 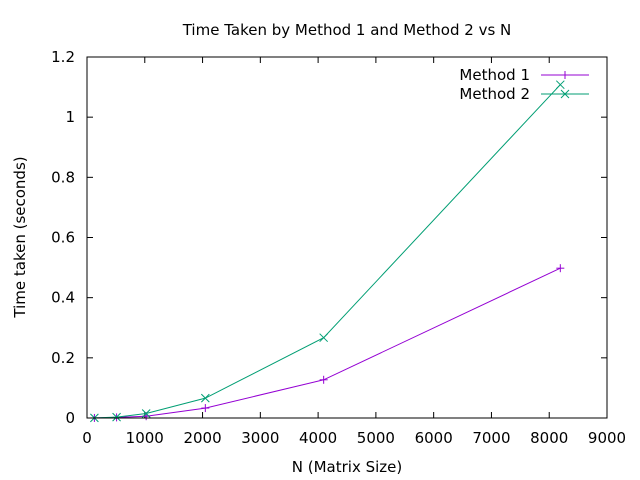 What do you see at coordinates (63, 177) in the screenshot?
I see `y-tick-label: 0.8` at bounding box center [63, 177].